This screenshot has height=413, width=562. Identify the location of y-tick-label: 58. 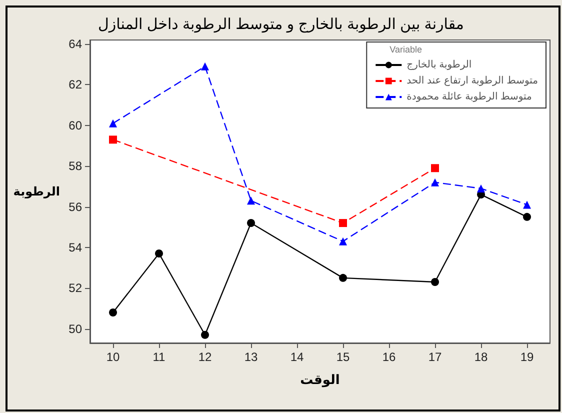
(75, 166).